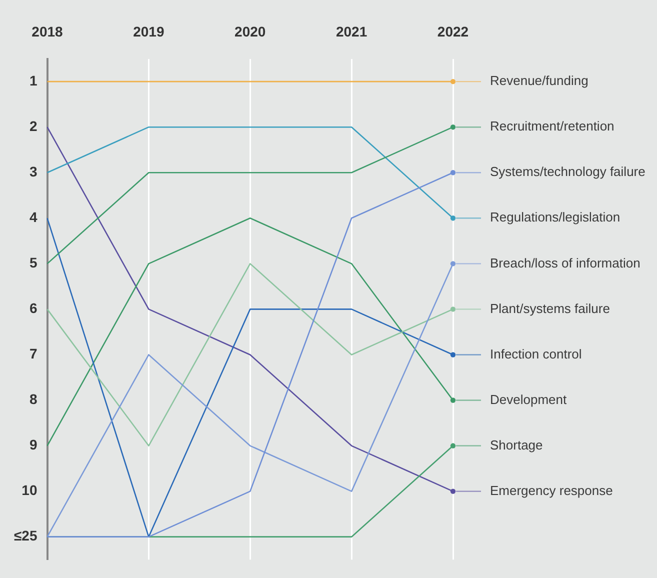 This screenshot has width=657, height=578. Describe the element at coordinates (33, 217) in the screenshot. I see `y-tick-label: 4` at that location.